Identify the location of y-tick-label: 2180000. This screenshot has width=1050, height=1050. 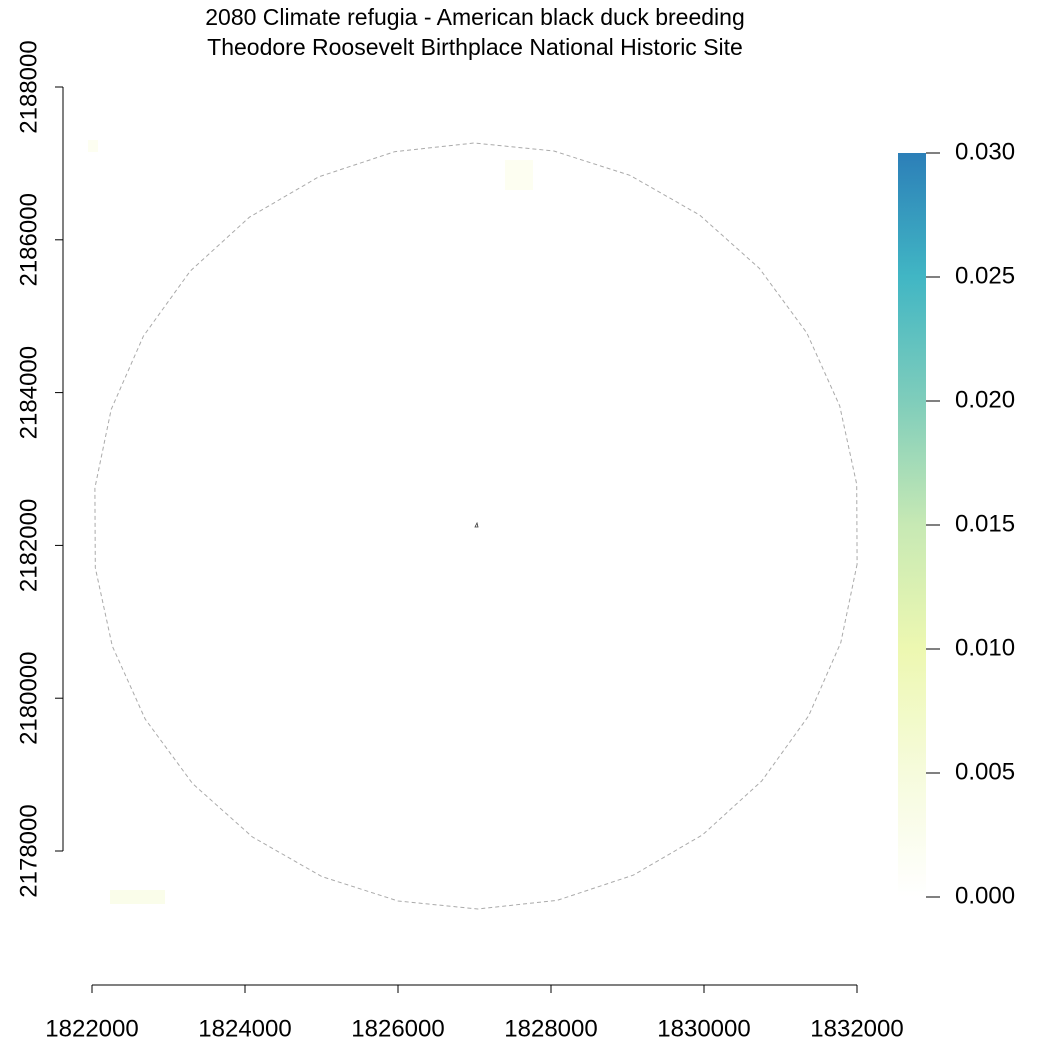
(28, 697).